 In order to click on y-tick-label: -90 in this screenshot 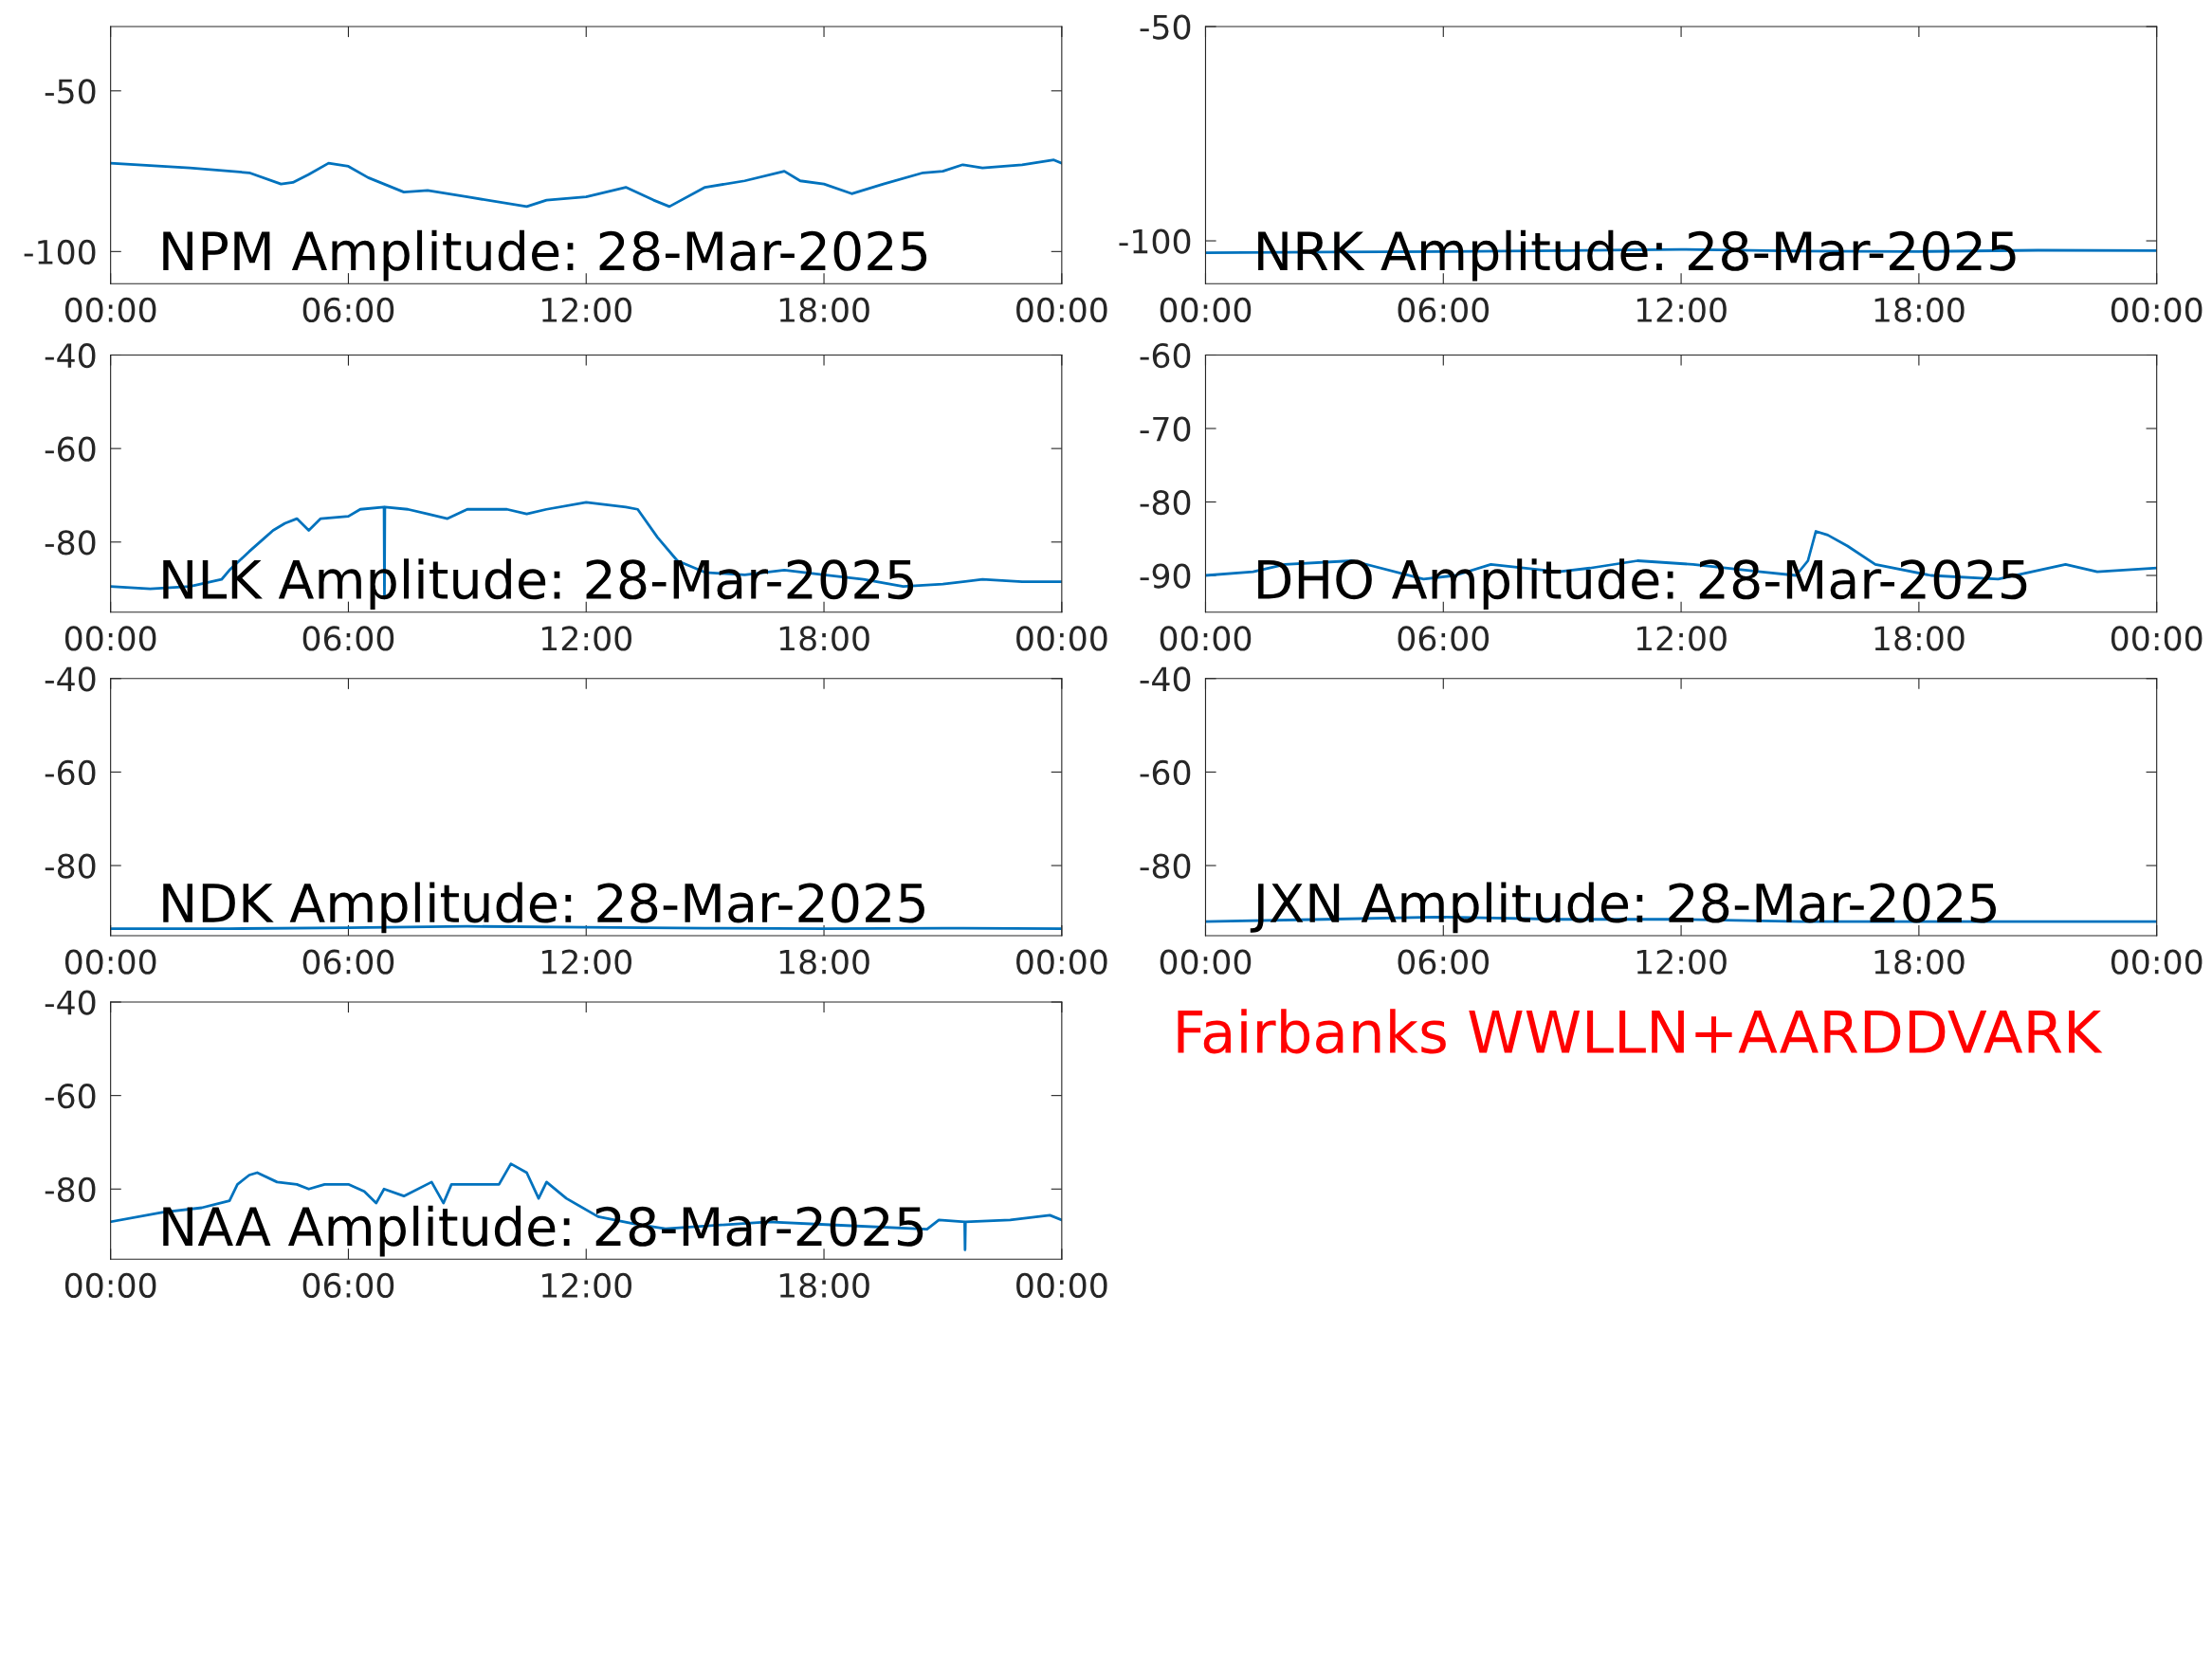, I will do `click(1165, 576)`.